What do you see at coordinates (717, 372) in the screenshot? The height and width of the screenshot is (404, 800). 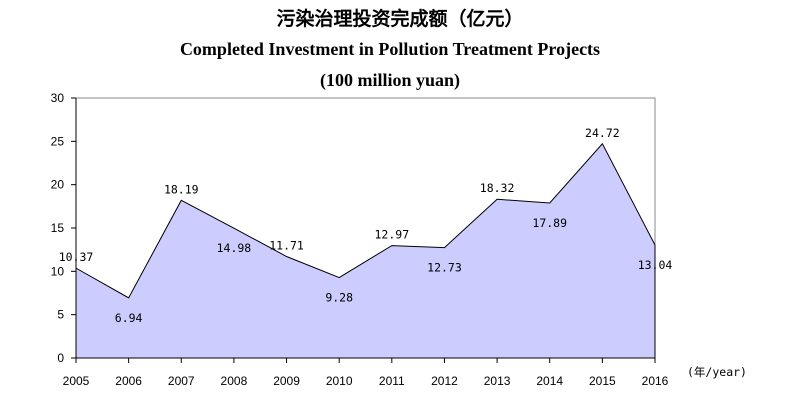 I see `x-axis-label: (年/year)` at bounding box center [717, 372].